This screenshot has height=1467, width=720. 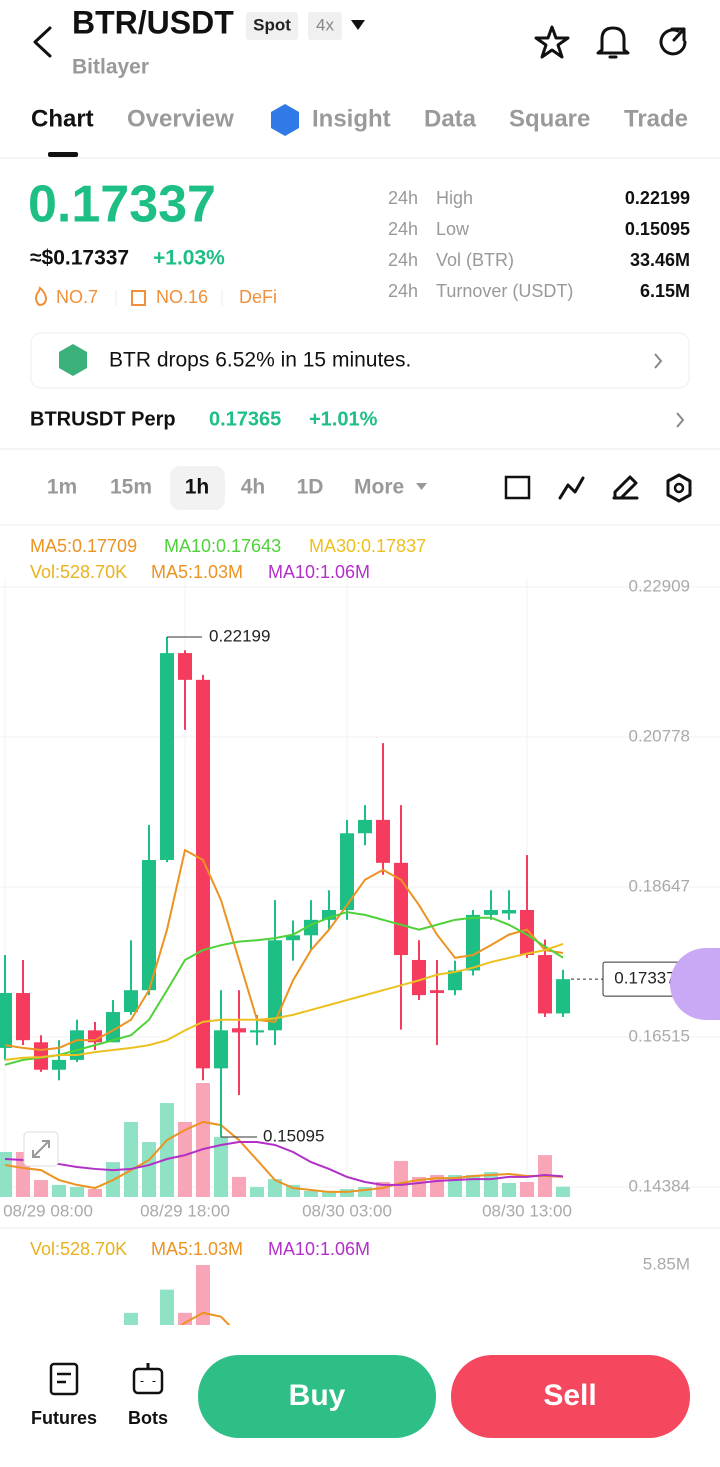 I want to click on nav-label: Futures, so click(x=64, y=1418).